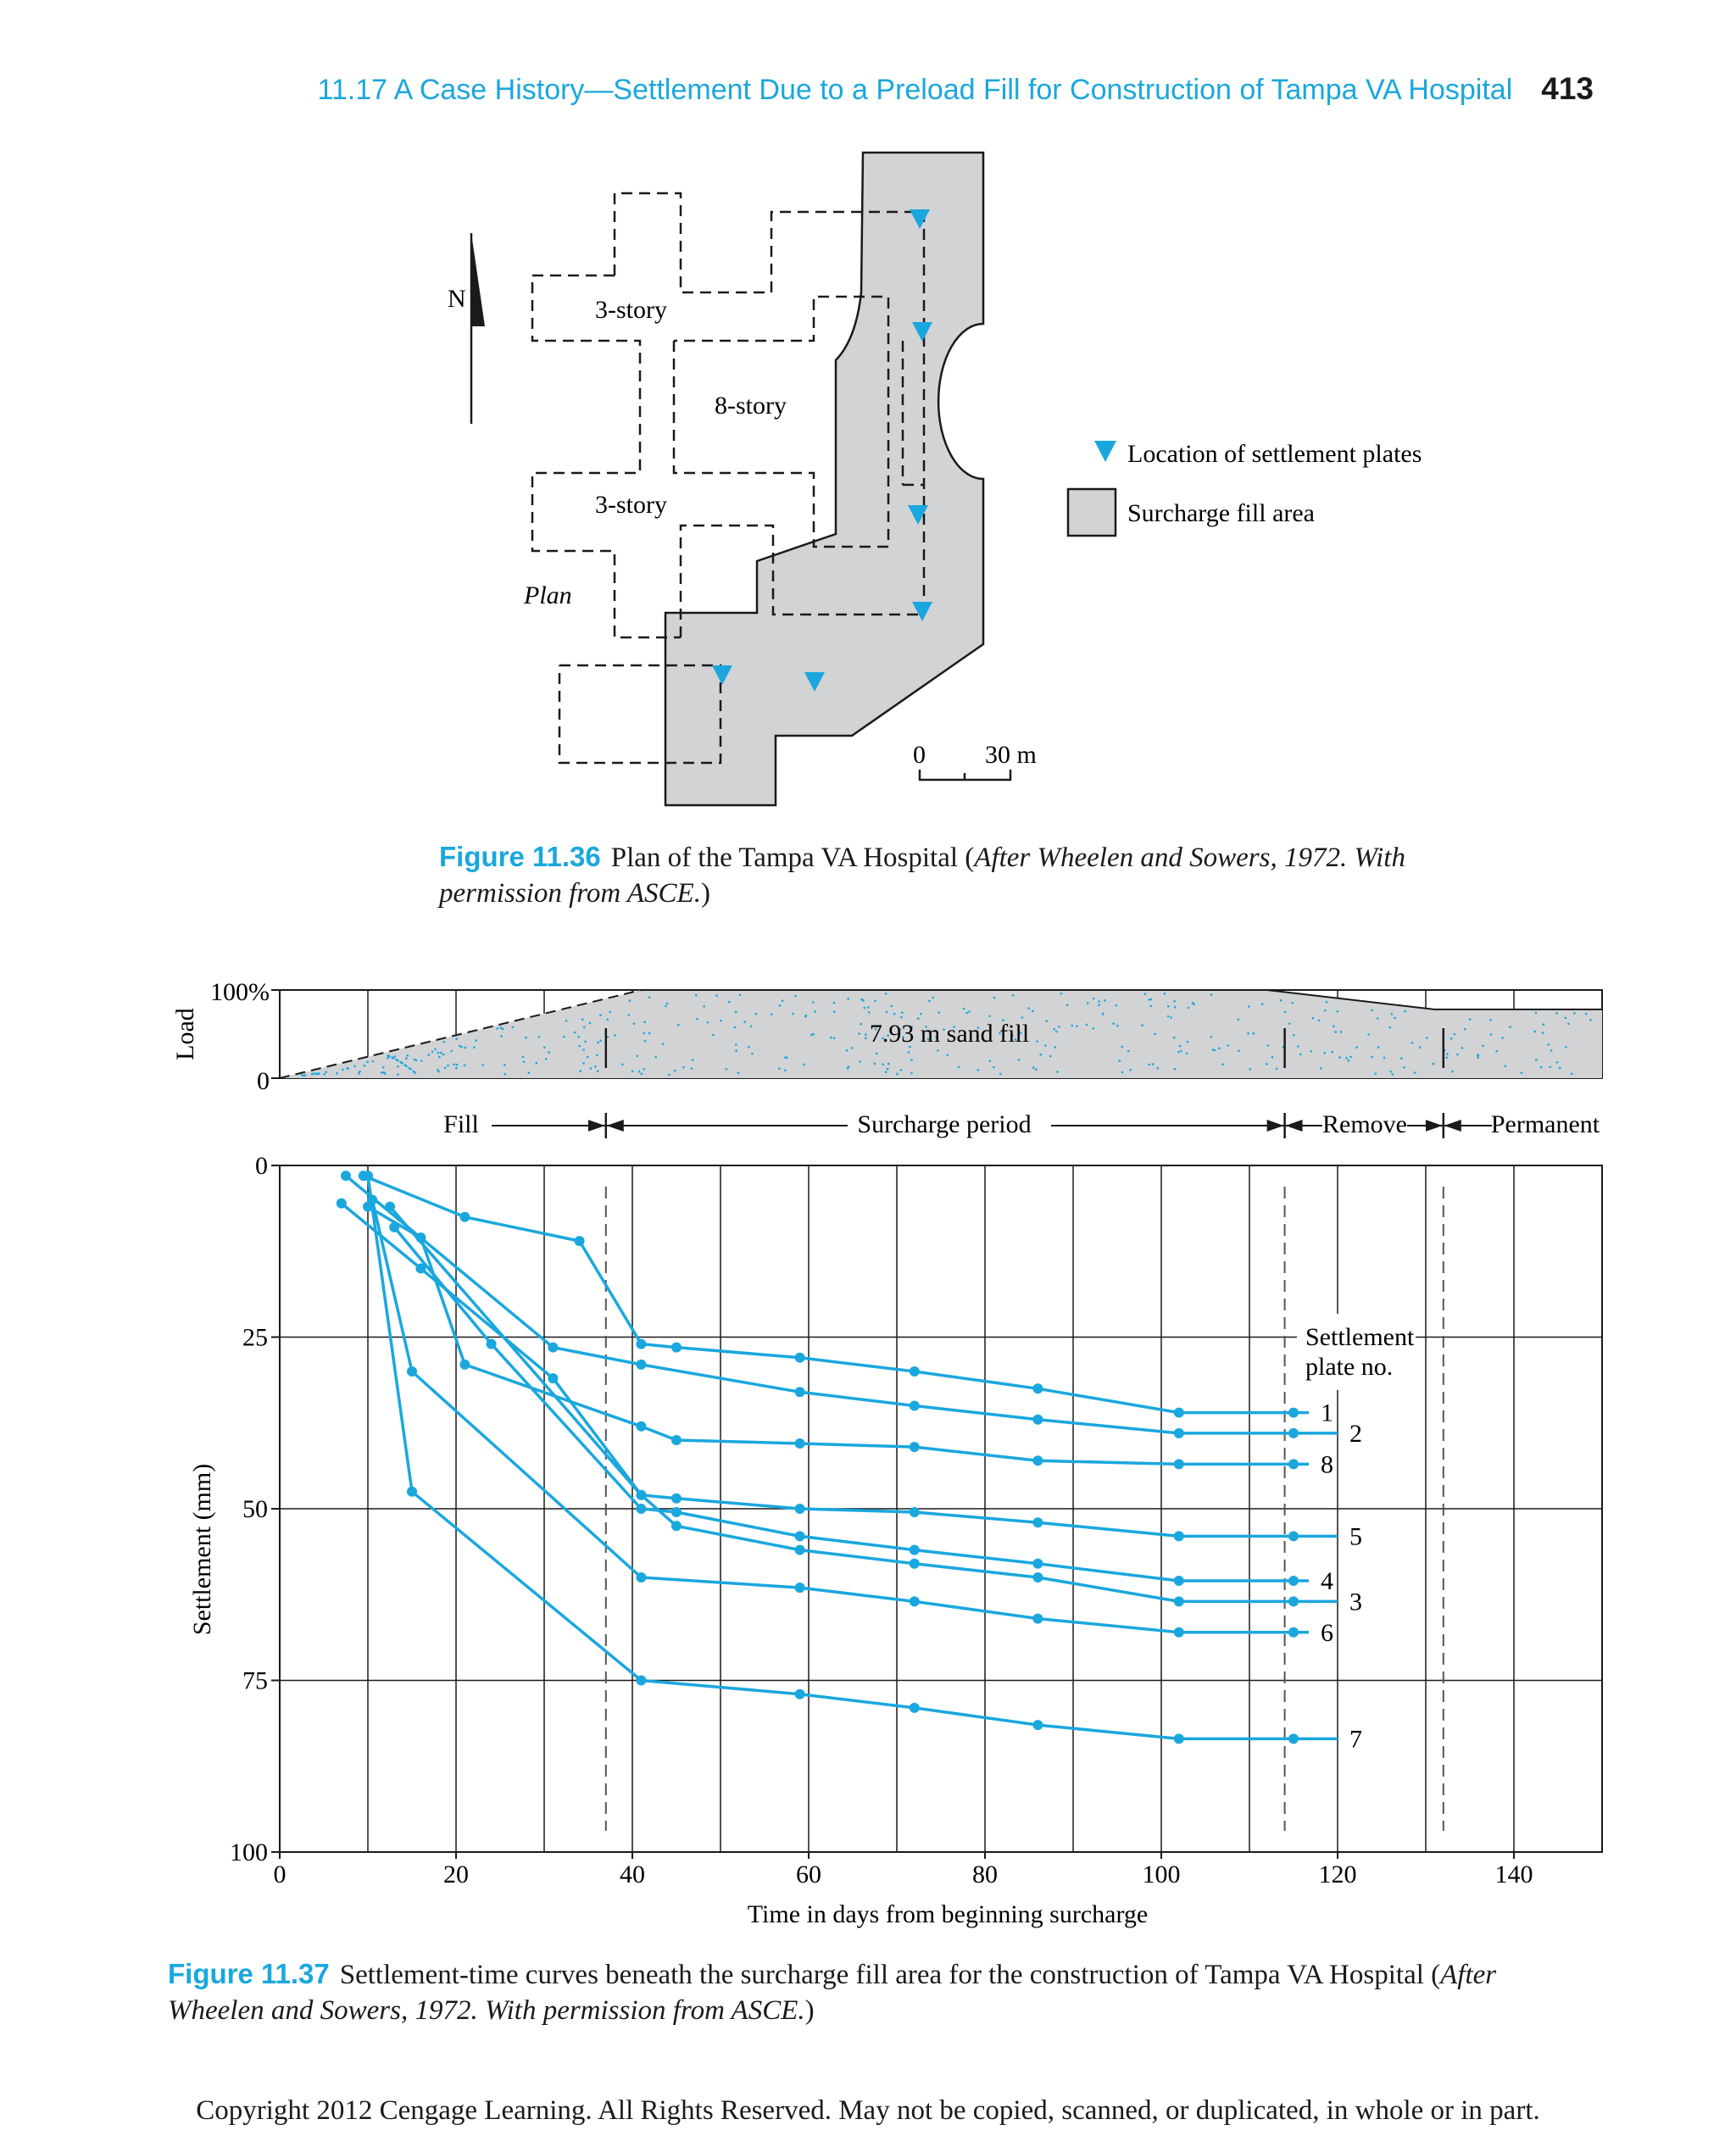  What do you see at coordinates (1011, 755) in the screenshot?
I see `scale-end-label: 30 m` at bounding box center [1011, 755].